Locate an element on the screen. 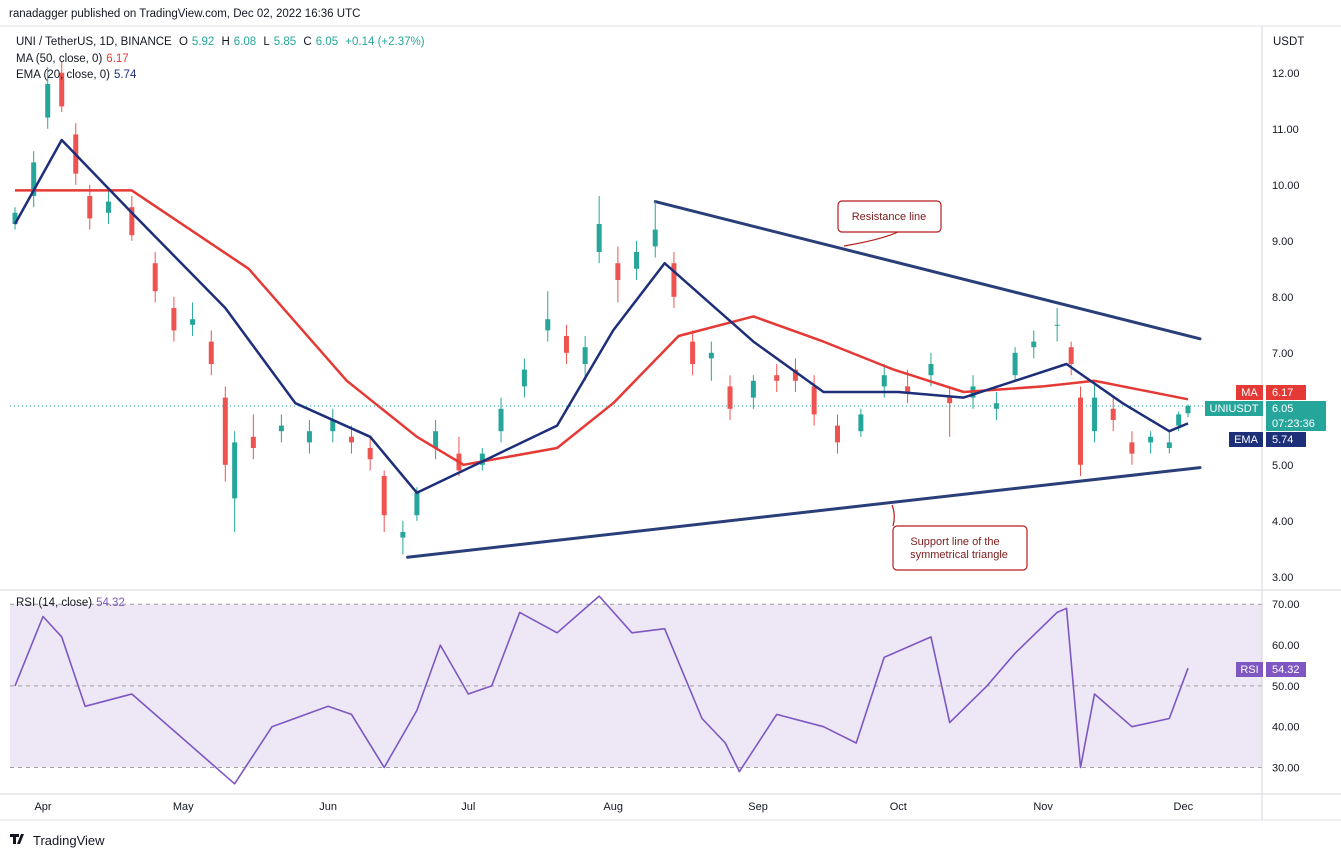 The image size is (1341, 863). ma-badge-value: 6.17 is located at coordinates (1282, 393).